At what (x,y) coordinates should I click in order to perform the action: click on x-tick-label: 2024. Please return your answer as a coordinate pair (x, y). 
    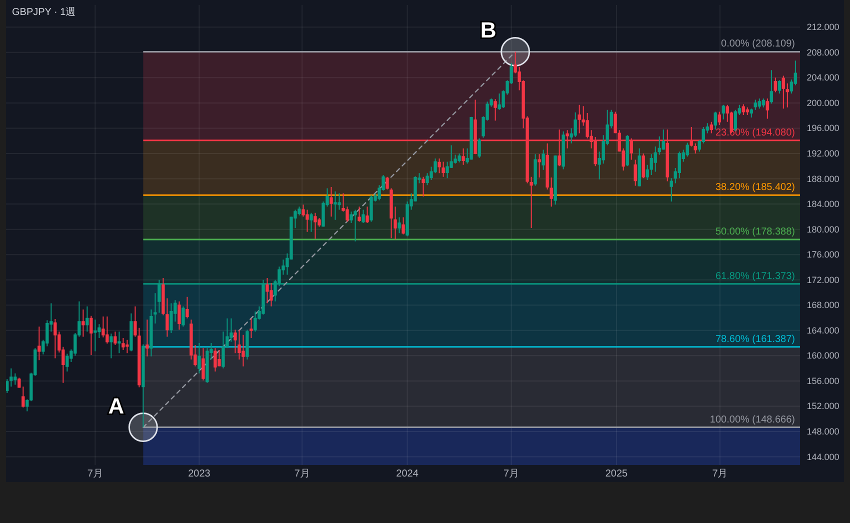
    Looking at the image, I should click on (407, 474).